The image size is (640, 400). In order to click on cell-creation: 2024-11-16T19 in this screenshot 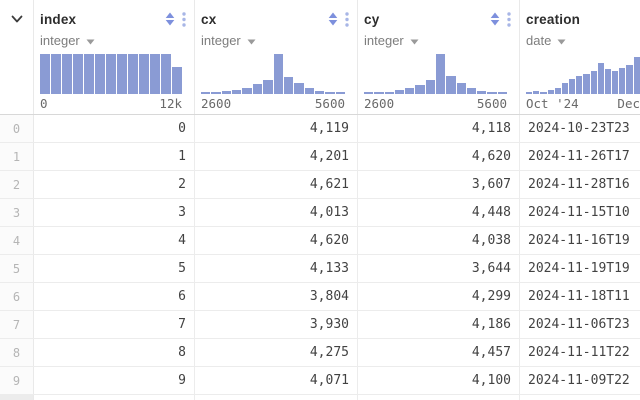, I will do `click(579, 240)`.